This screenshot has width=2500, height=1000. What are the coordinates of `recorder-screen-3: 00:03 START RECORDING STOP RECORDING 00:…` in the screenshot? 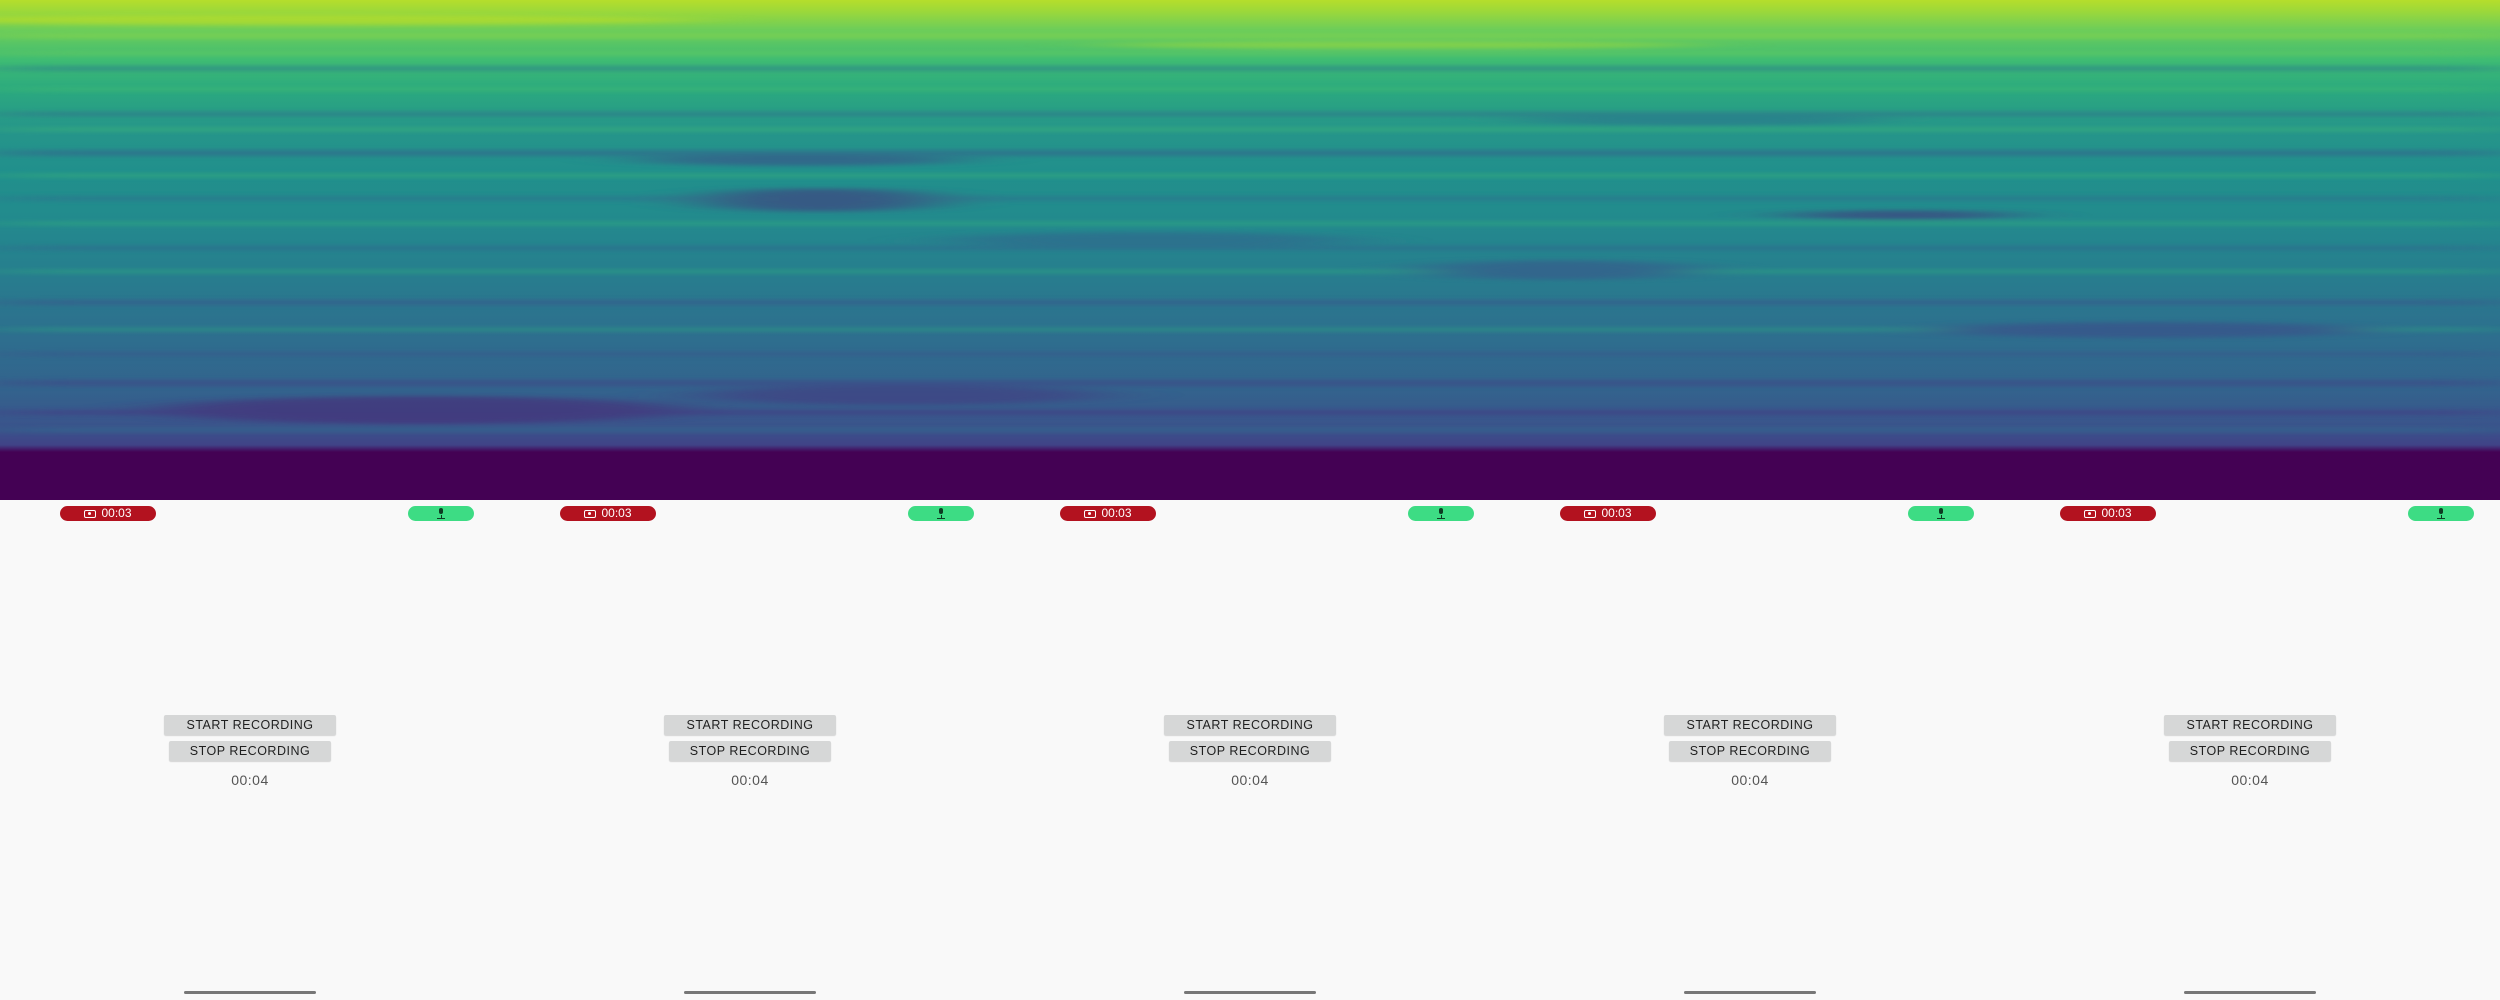 It's located at (1250, 750).